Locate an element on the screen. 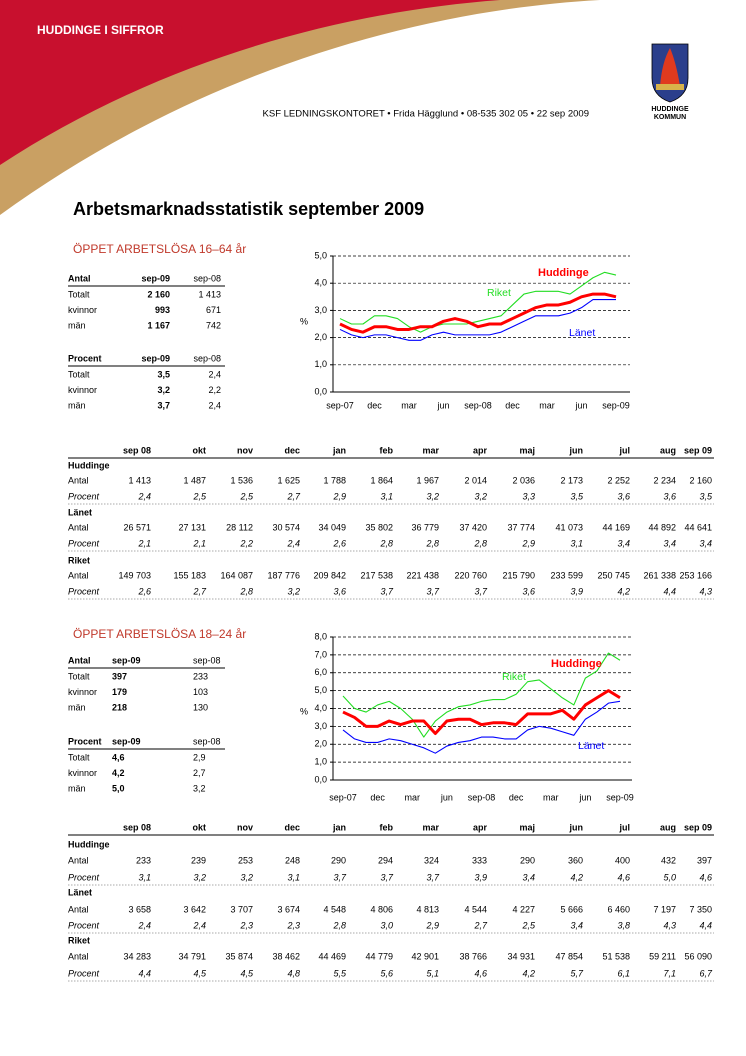 The height and width of the screenshot is (1056, 746). table-cell: 2,7 is located at coordinates (480, 925).